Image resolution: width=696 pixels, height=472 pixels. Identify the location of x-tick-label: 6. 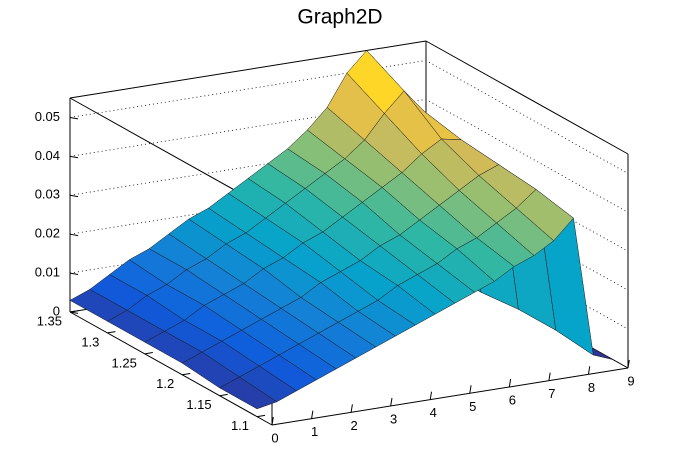
(512, 399).